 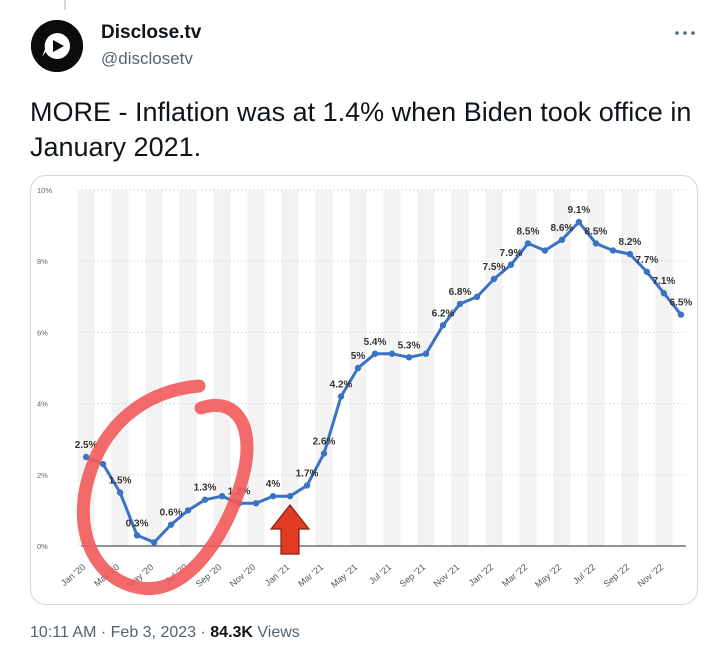 What do you see at coordinates (681, 303) in the screenshot?
I see `data-label: 6.5%` at bounding box center [681, 303].